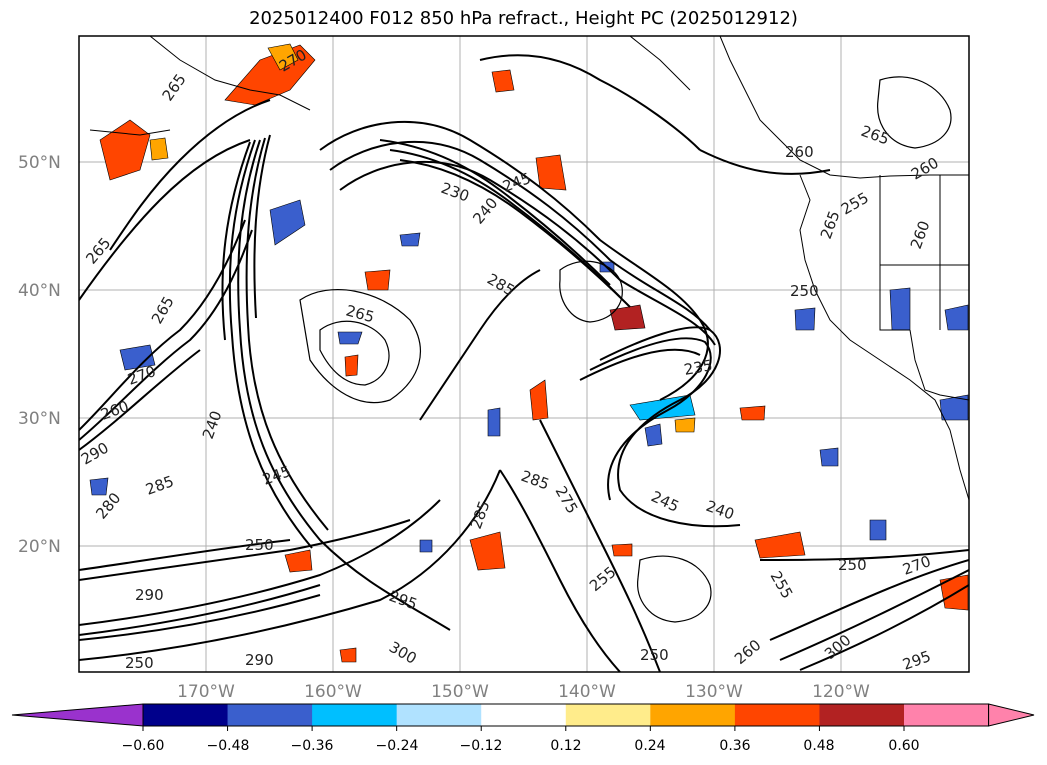 The height and width of the screenshot is (765, 1047). Describe the element at coordinates (312, 746) in the screenshot. I see `colorbar-tick: −0.36` at that location.